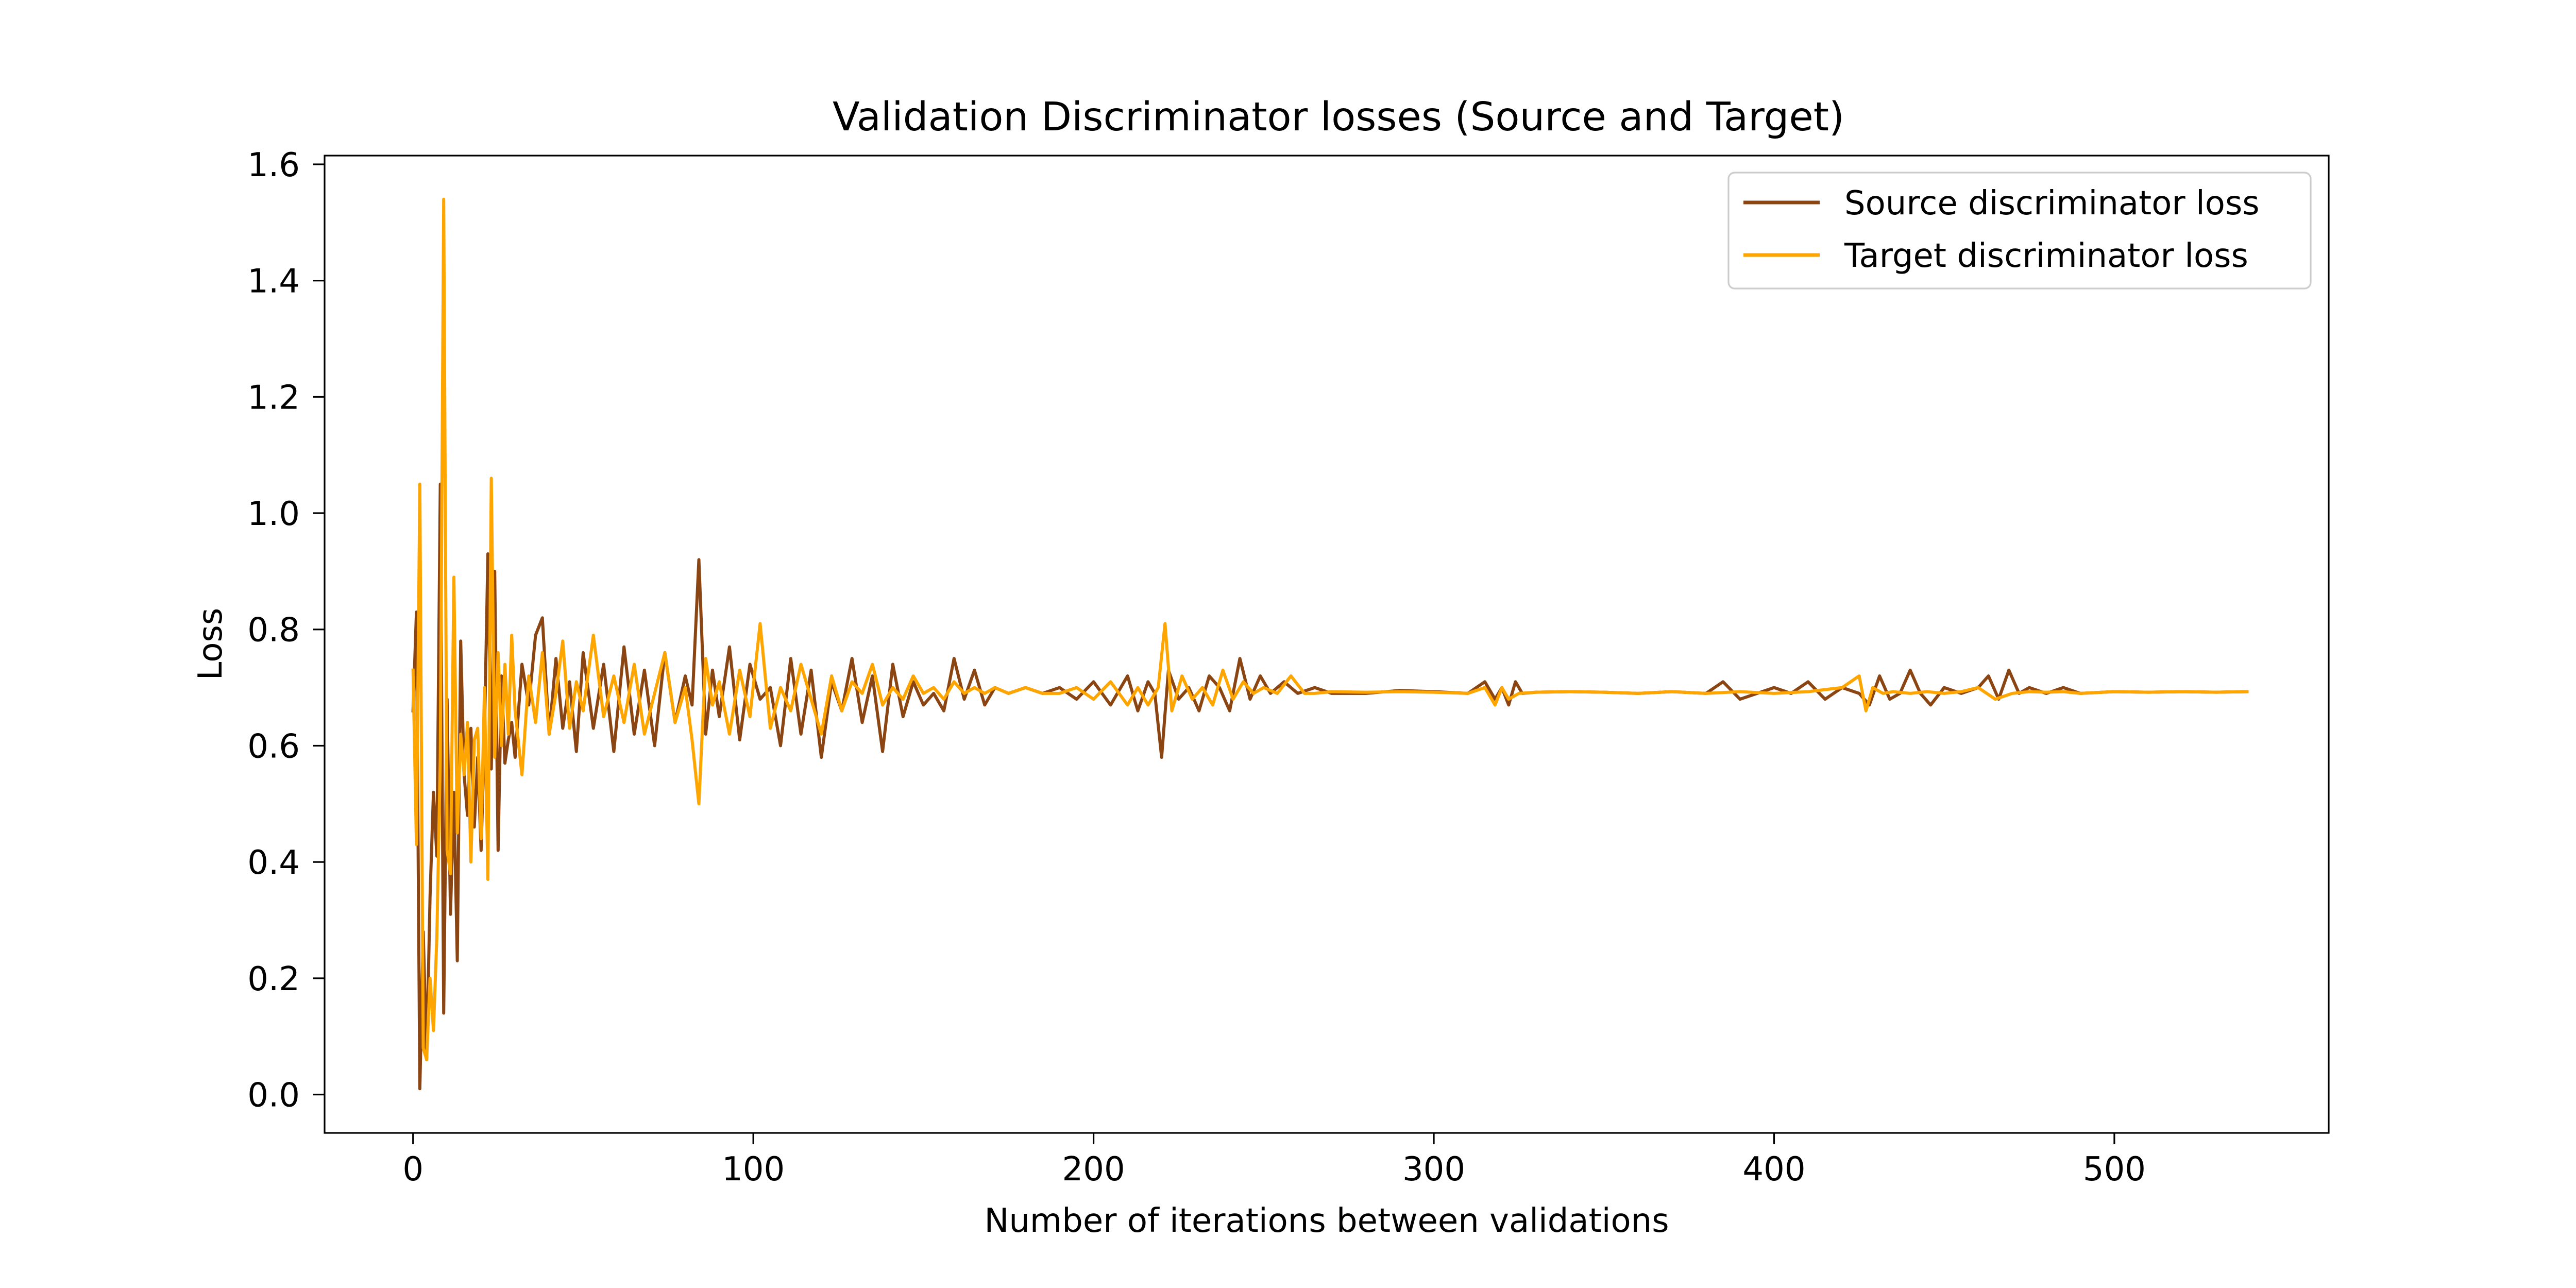 This screenshot has width=2576, height=1288. What do you see at coordinates (211, 644) in the screenshot?
I see `y-axis-label: Loss` at bounding box center [211, 644].